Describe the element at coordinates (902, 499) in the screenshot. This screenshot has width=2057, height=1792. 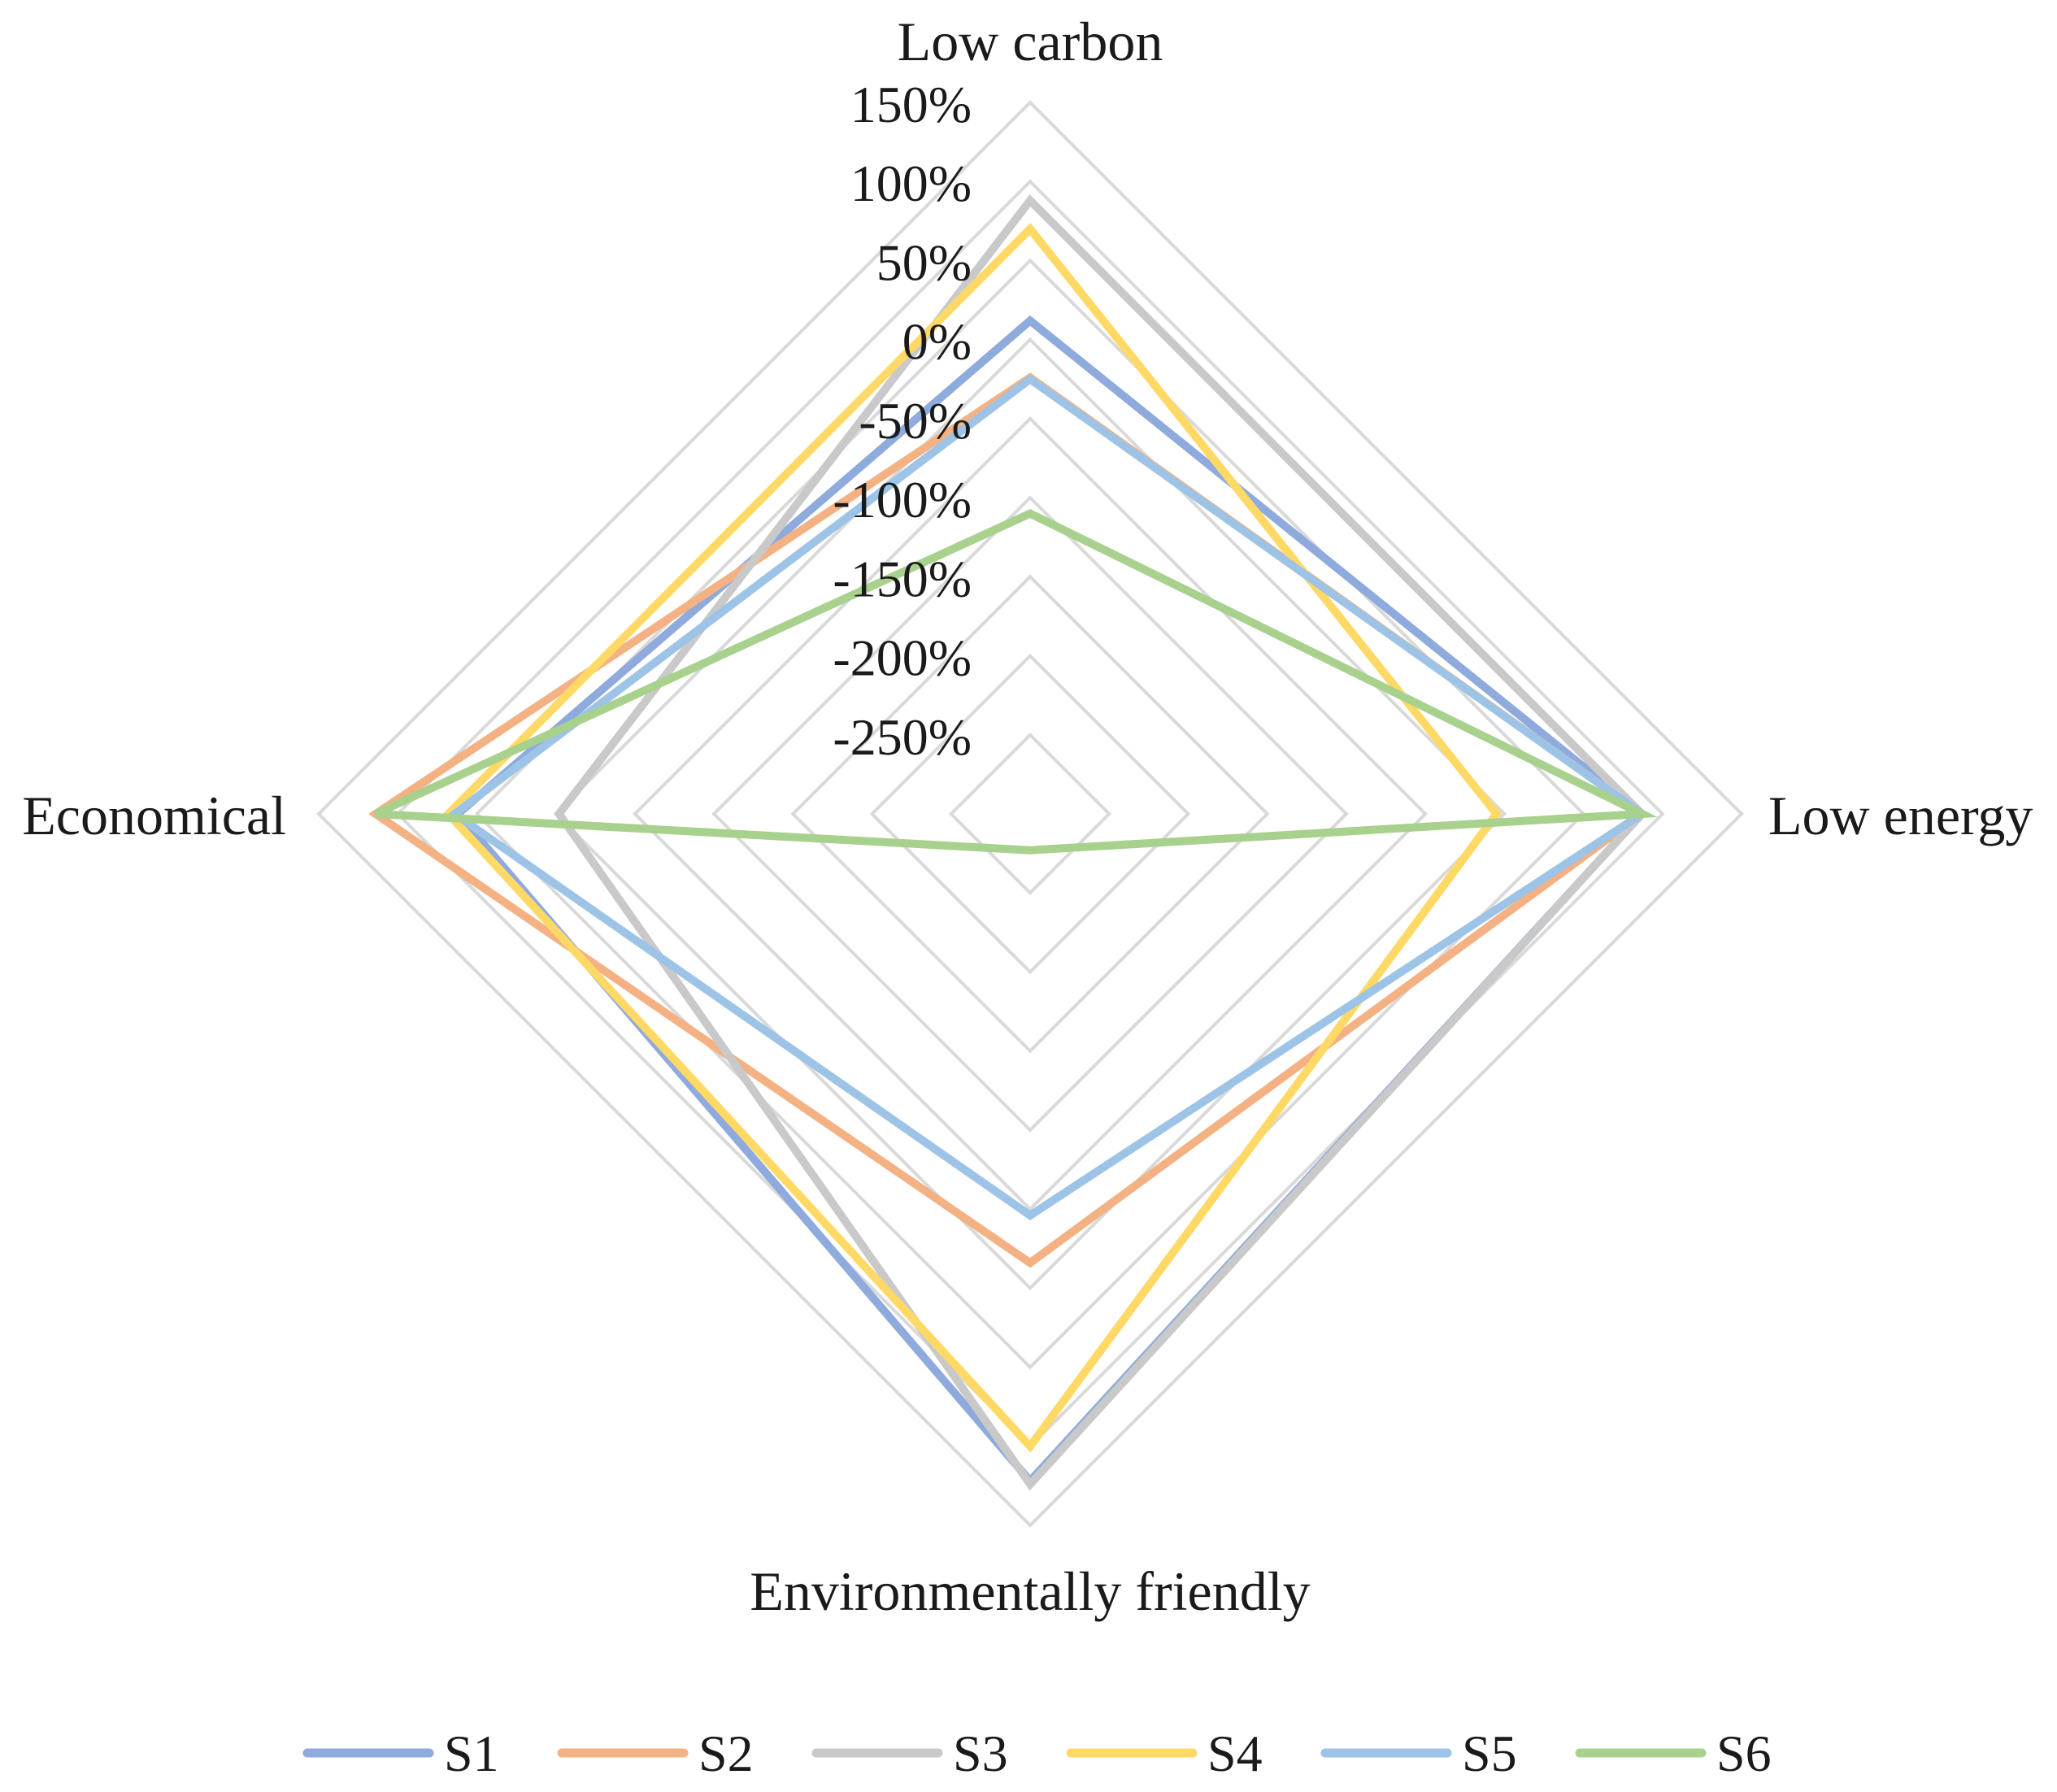
I see `tick-label: -100%` at that location.